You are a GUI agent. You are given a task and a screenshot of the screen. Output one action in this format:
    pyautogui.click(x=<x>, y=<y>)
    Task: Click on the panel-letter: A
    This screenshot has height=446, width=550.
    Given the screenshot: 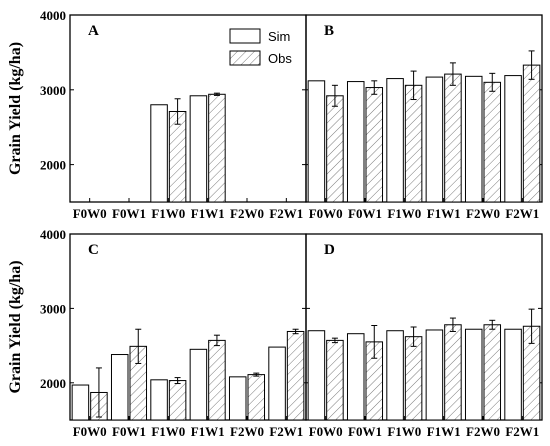 What is the action you would take?
    pyautogui.click(x=93, y=31)
    